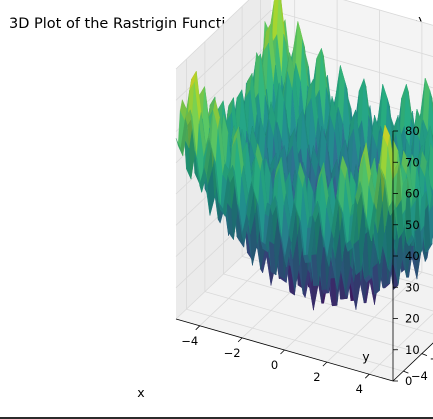  I want to click on z-tick-label: 60, so click(412, 194).